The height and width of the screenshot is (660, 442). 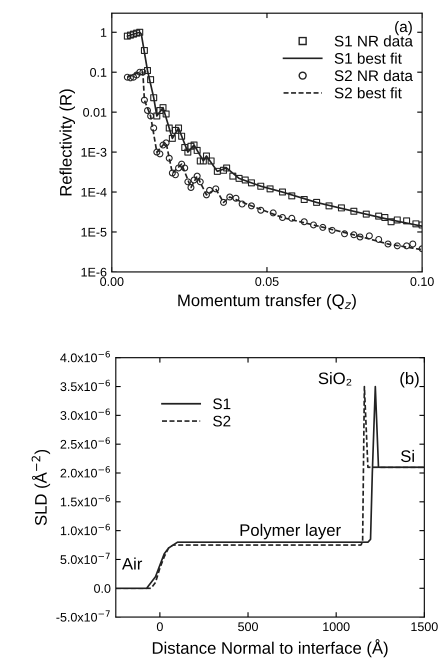 I want to click on x-tick-label: 1500, so click(x=424, y=627).